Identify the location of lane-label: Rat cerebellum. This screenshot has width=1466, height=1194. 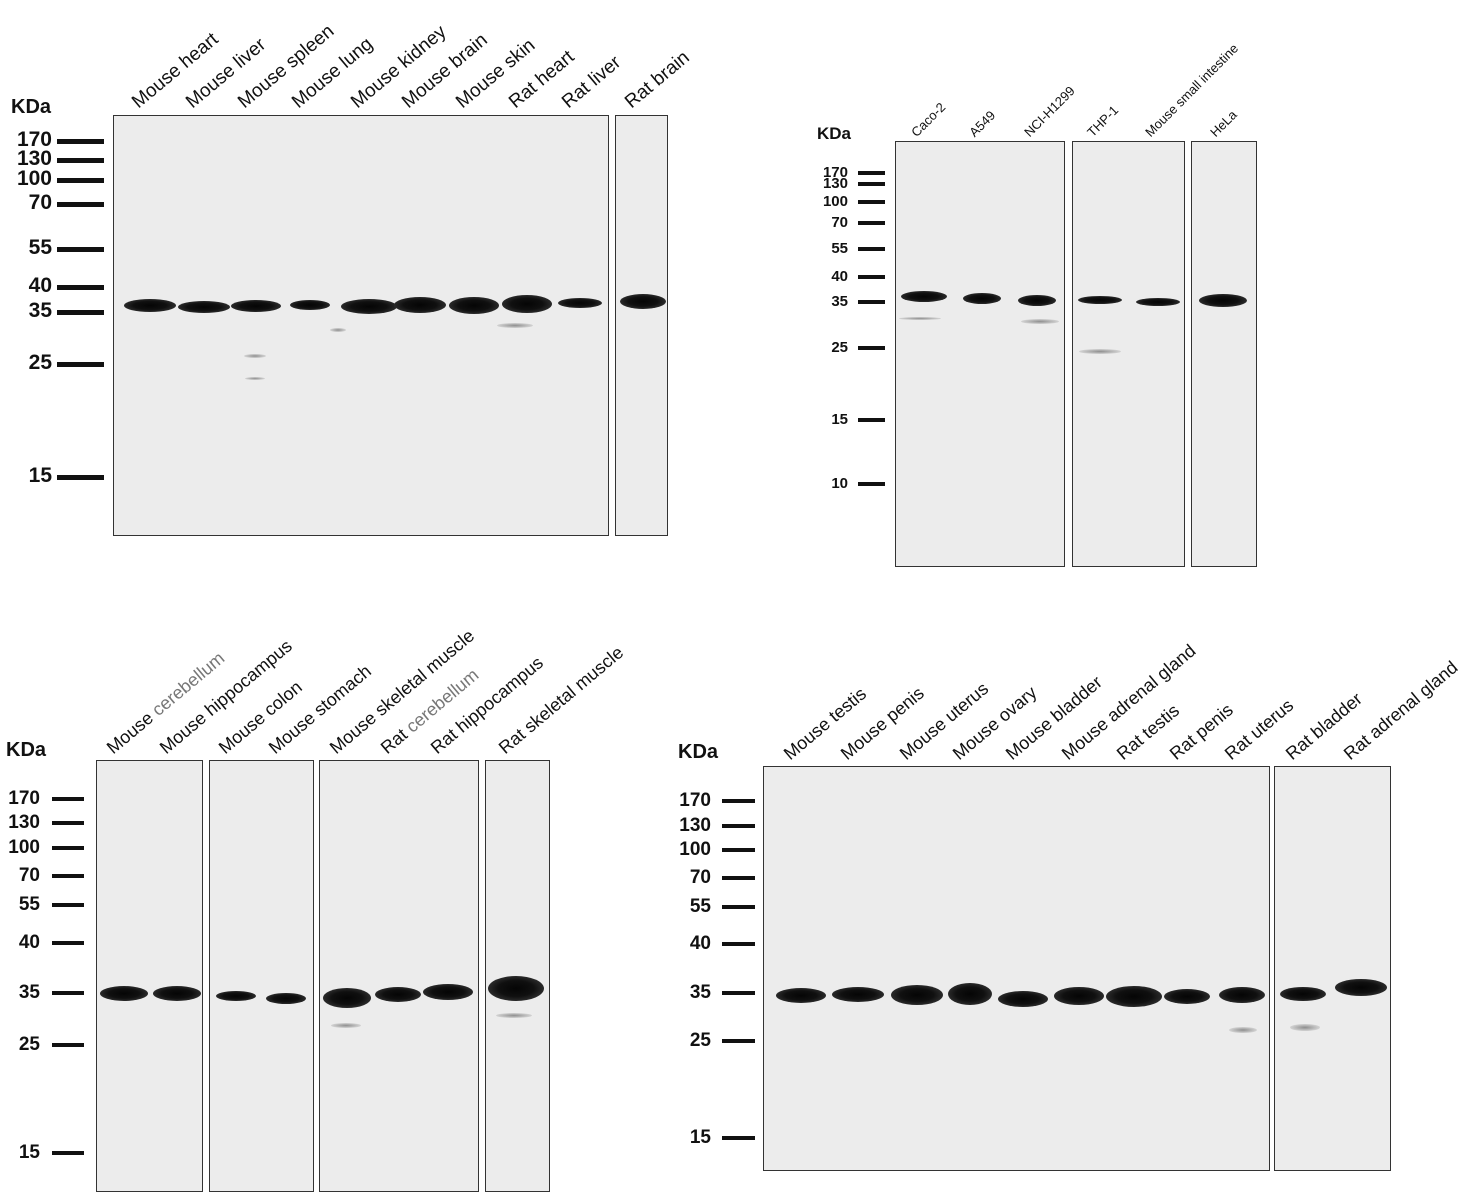
(430, 711).